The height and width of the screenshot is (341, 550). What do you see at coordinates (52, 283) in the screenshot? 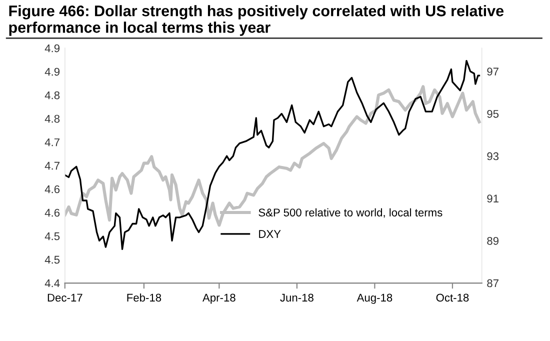
I see `y-tick-label: 4.4` at bounding box center [52, 283].